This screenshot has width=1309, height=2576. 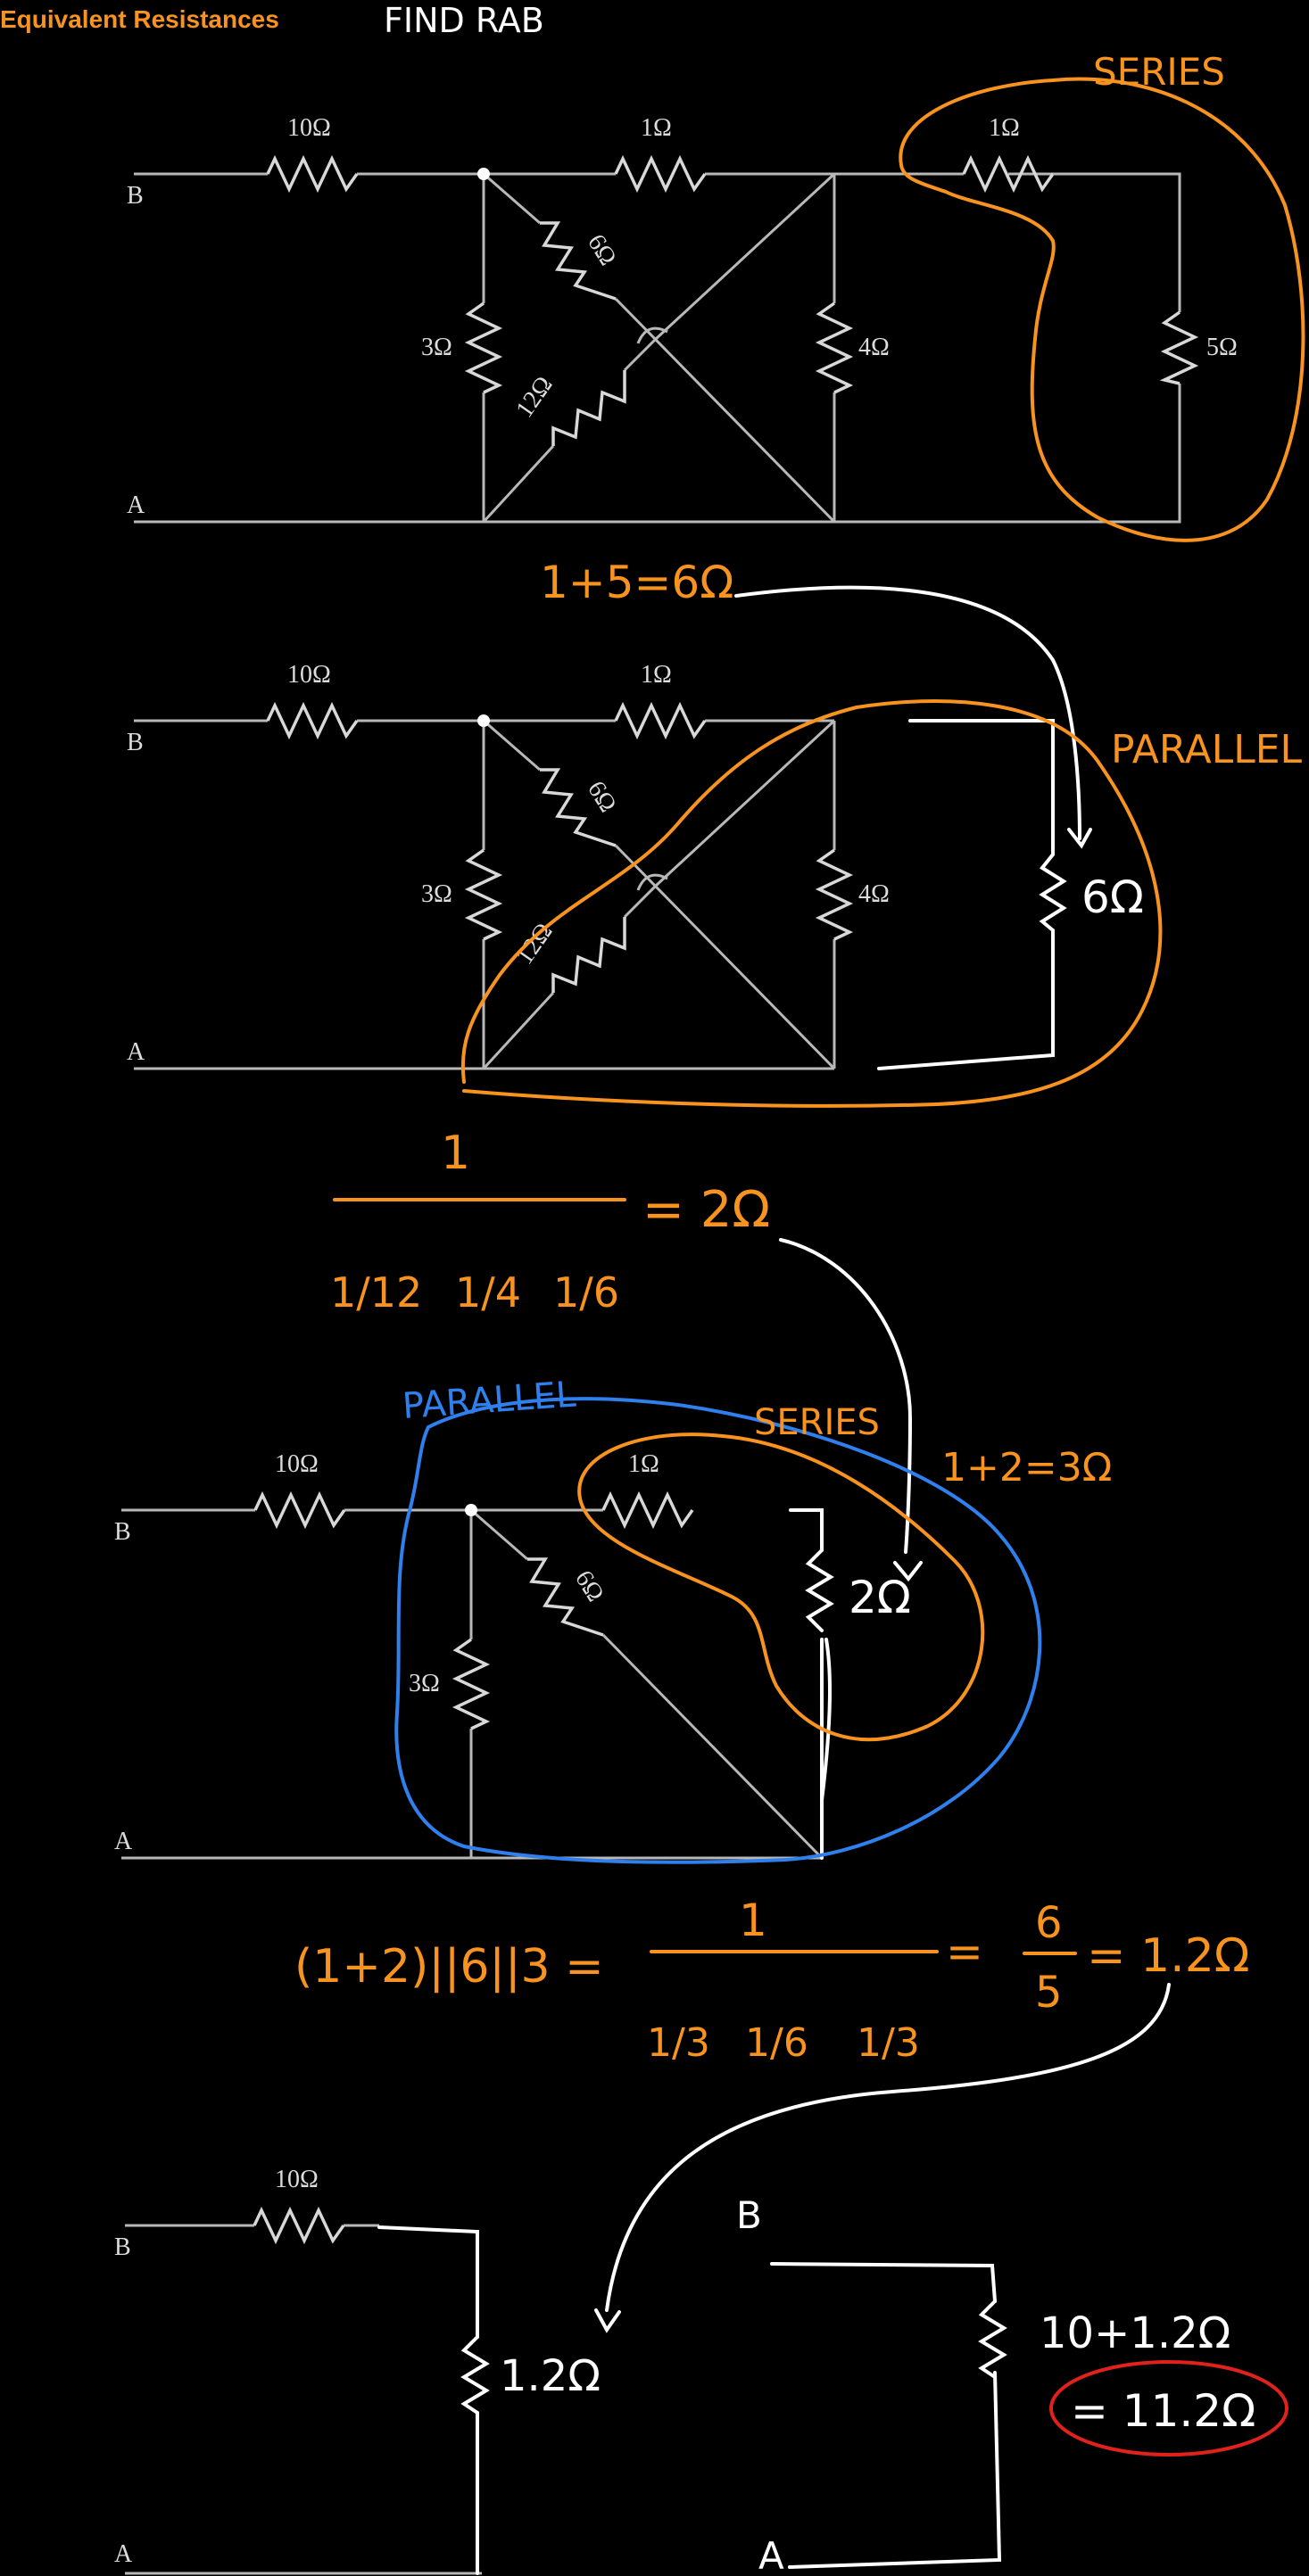 I want to click on frac1-den-a: 1/12, so click(x=376, y=1292).